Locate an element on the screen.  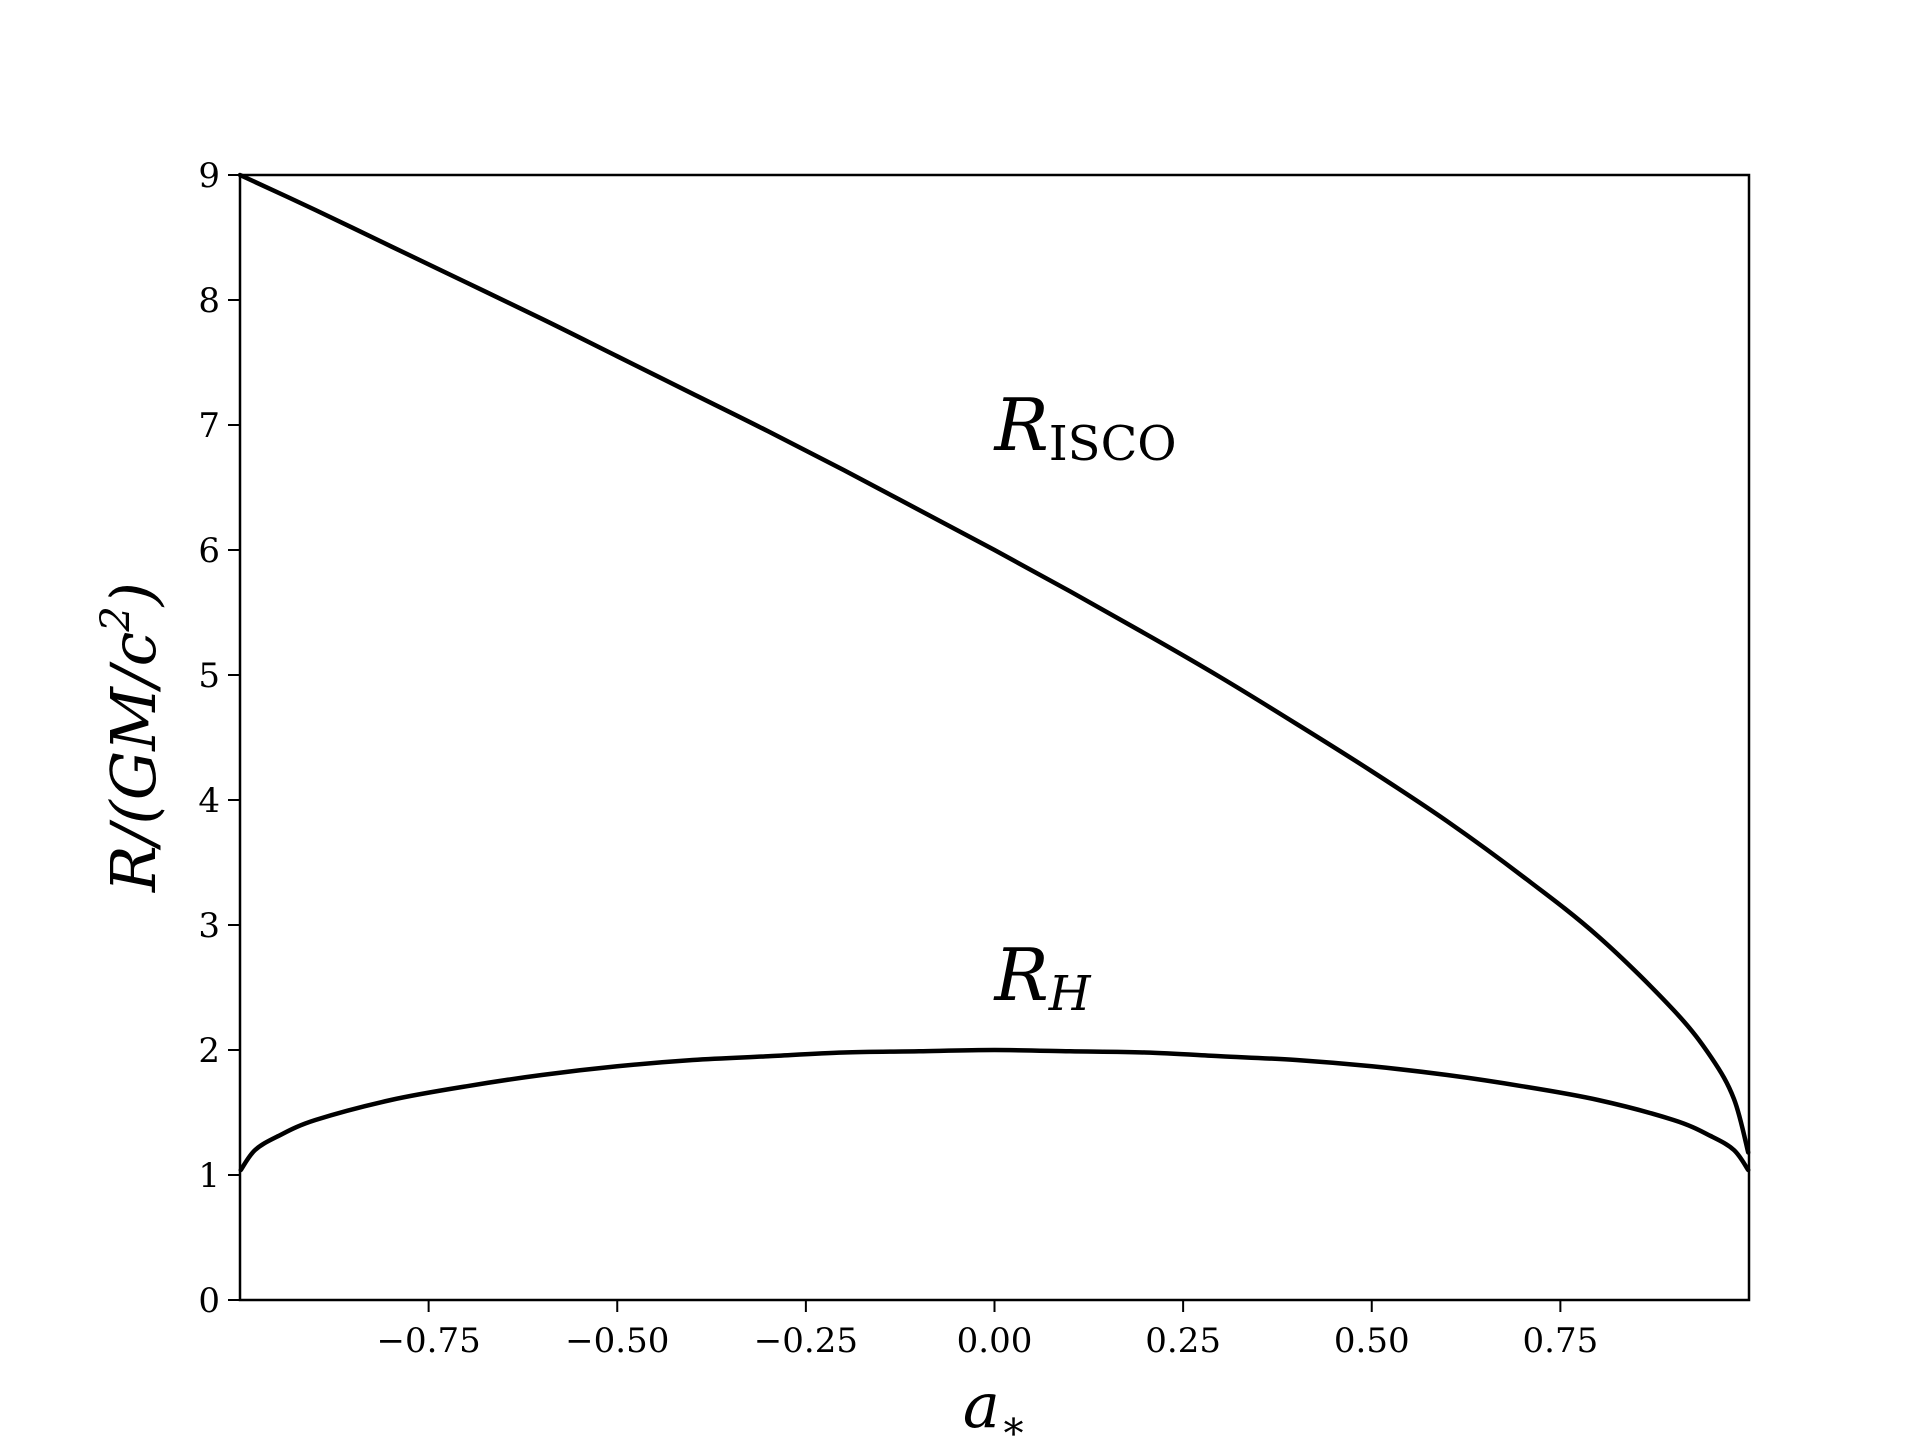
horizon-radius-curve is located at coordinates (994, 1110).